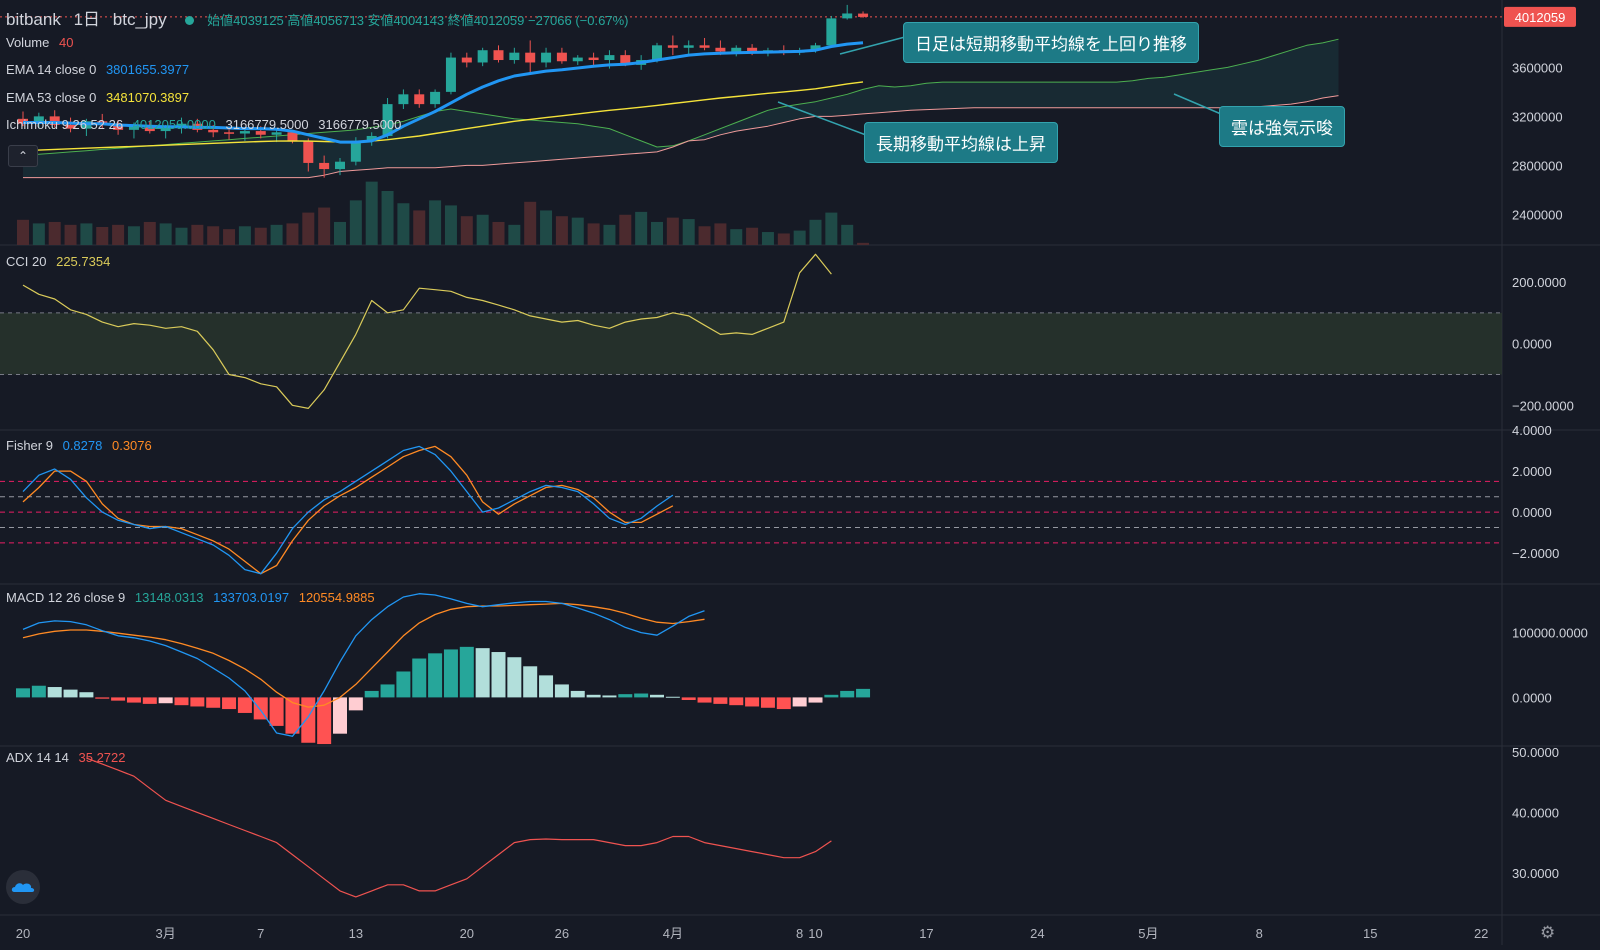 The height and width of the screenshot is (950, 1600). What do you see at coordinates (363, 655) in the screenshot?
I see `macd-signal-line` at bounding box center [363, 655].